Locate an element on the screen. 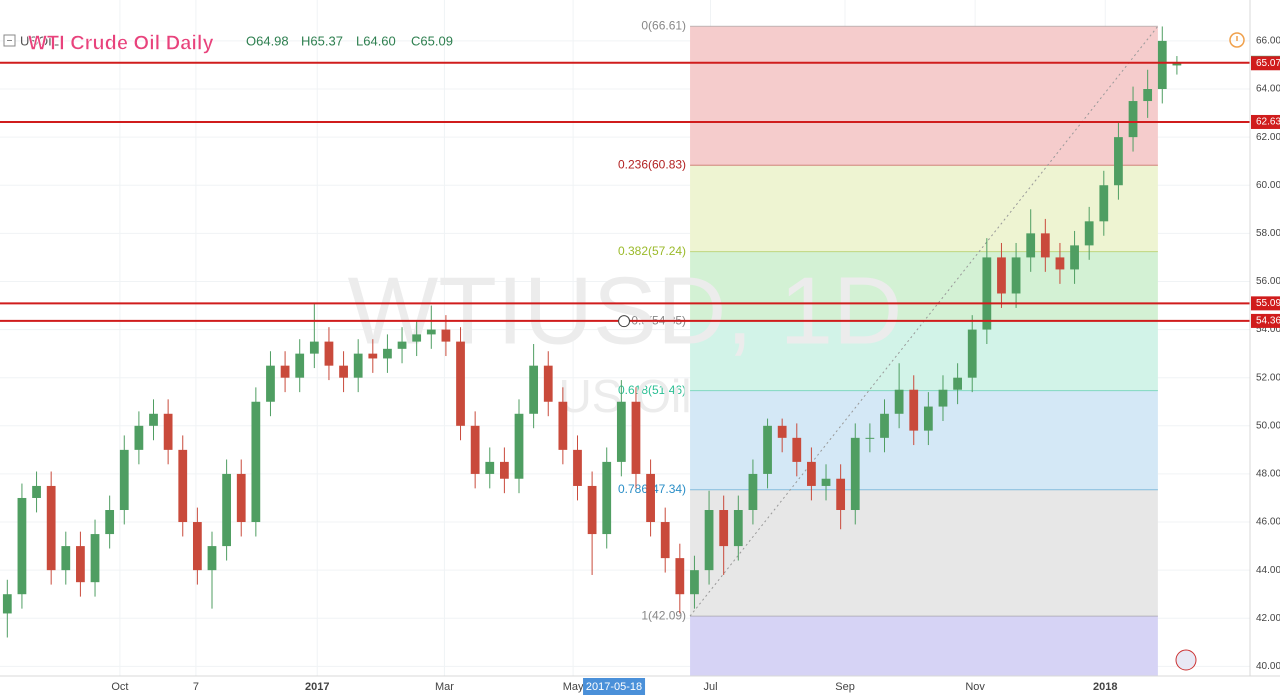  x-tick-label: Mar is located at coordinates (444, 687).